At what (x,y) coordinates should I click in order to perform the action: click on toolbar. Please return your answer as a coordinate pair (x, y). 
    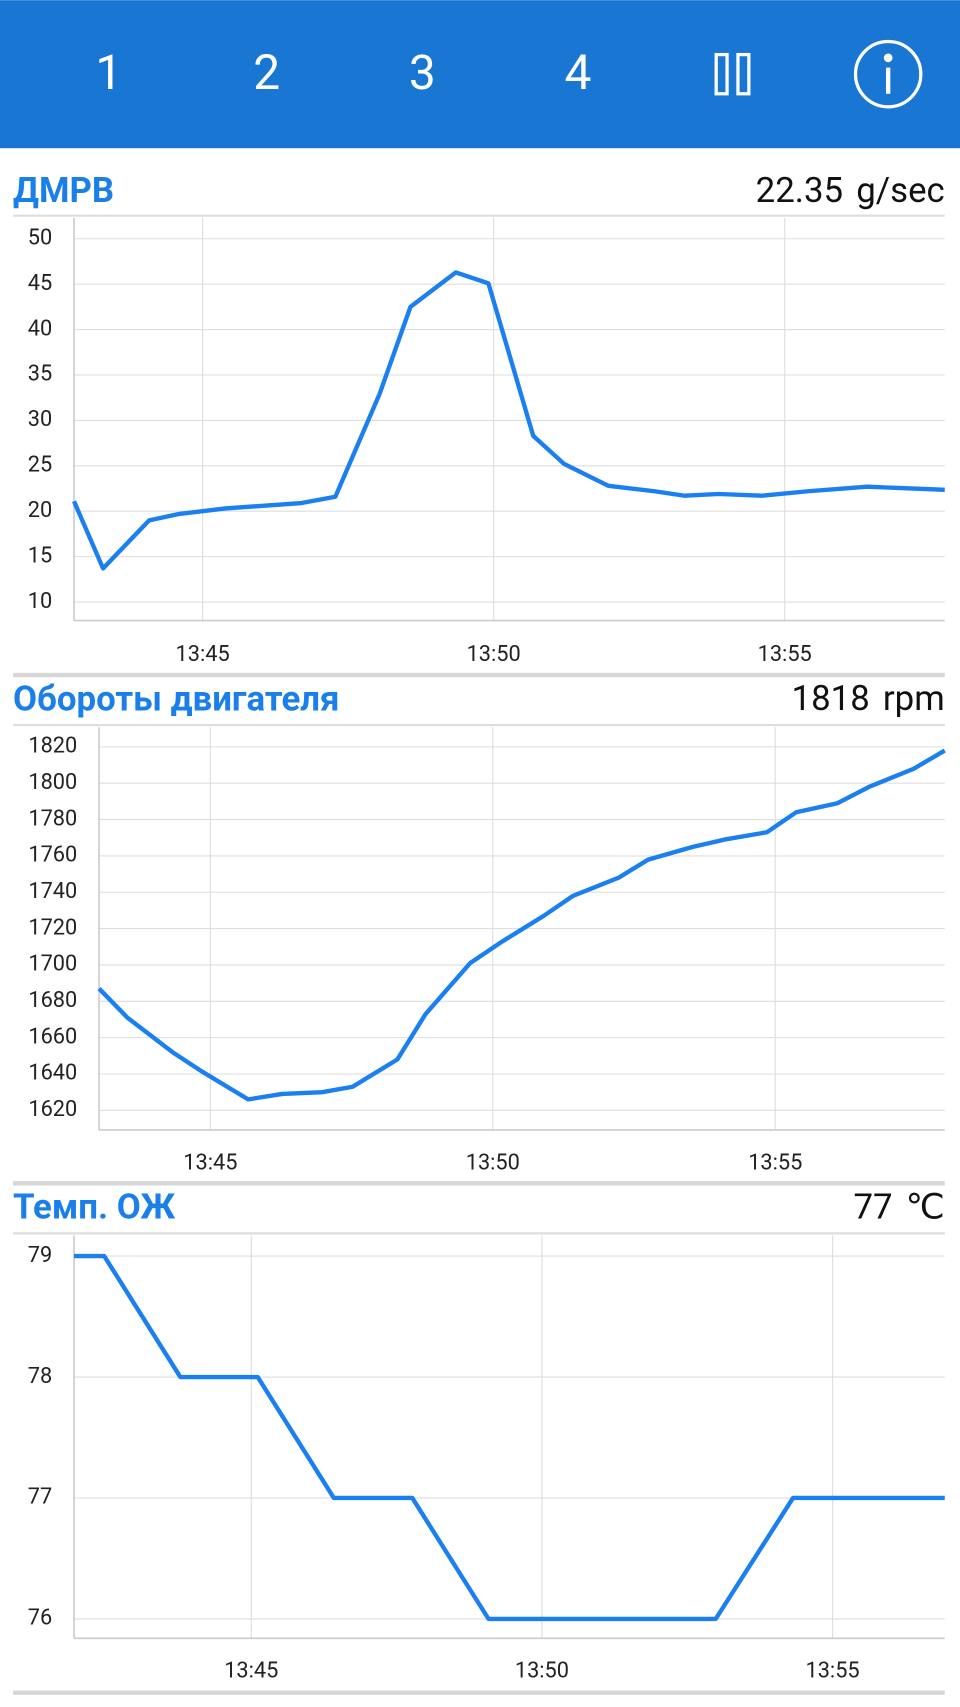
    Looking at the image, I should click on (480, 74).